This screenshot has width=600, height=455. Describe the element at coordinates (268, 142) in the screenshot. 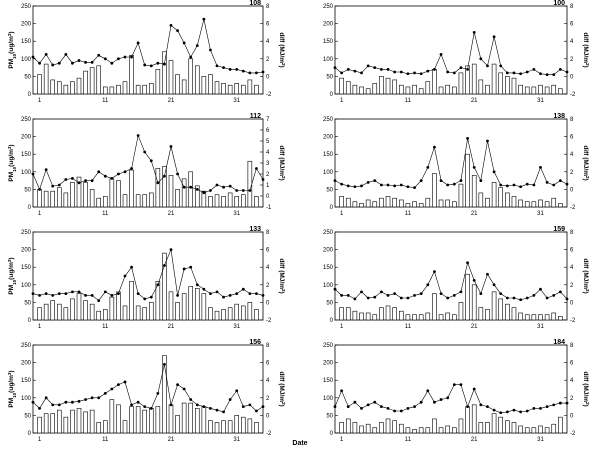

I see `y2-tick-label: 5` at that location.